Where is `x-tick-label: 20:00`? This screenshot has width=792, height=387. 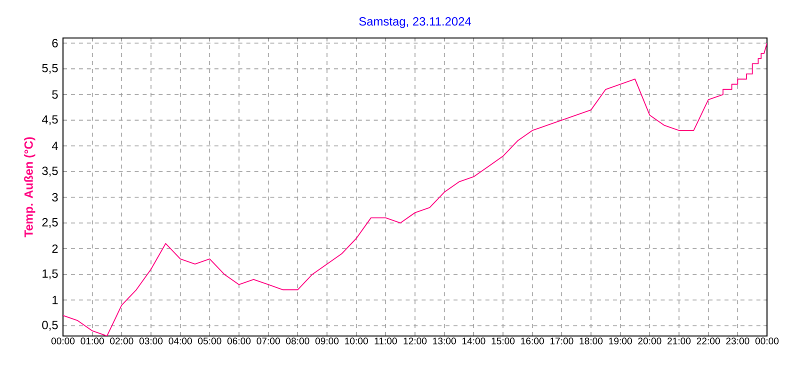 x-tick-label: 20:00 is located at coordinates (650, 341).